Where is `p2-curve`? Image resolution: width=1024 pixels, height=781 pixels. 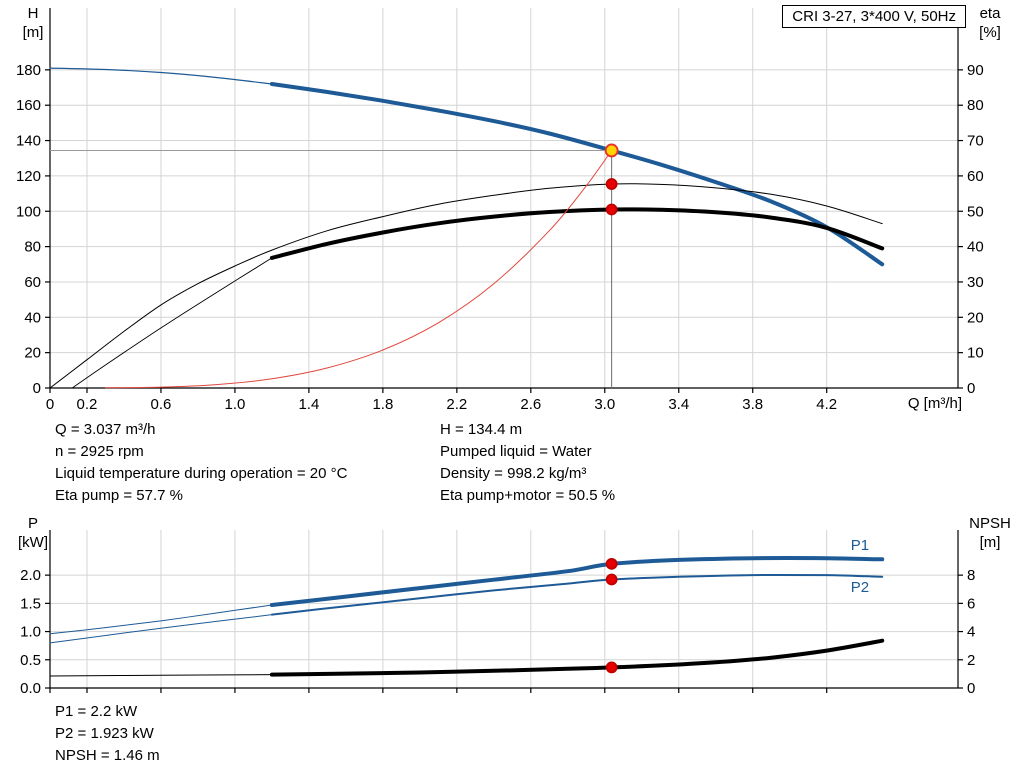
p2-curve is located at coordinates (577, 594).